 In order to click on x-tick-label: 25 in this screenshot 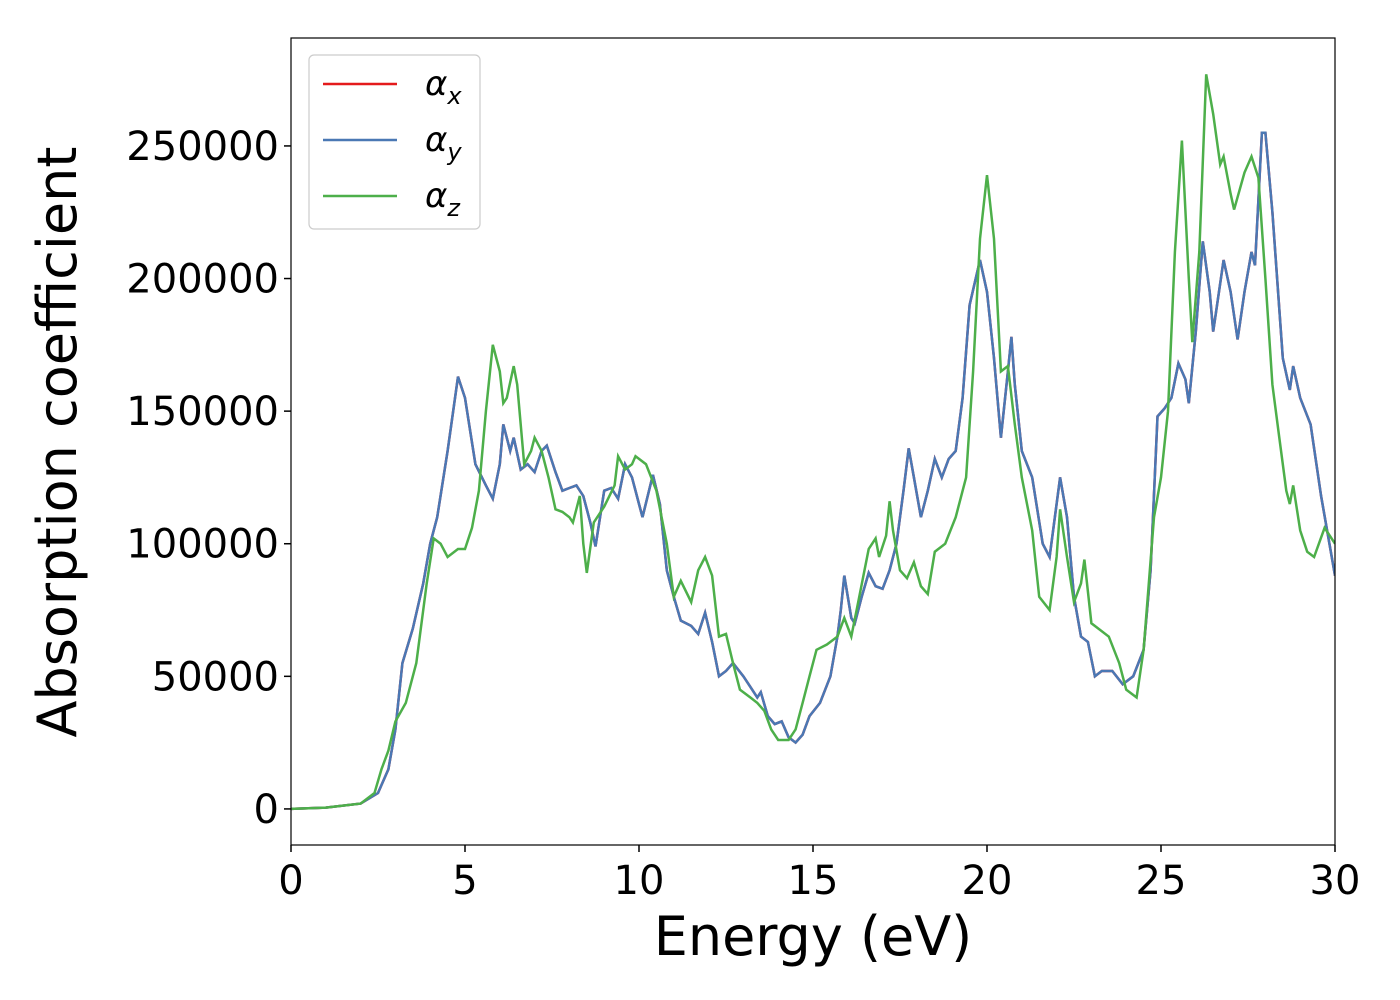, I will do `click(1161, 881)`.